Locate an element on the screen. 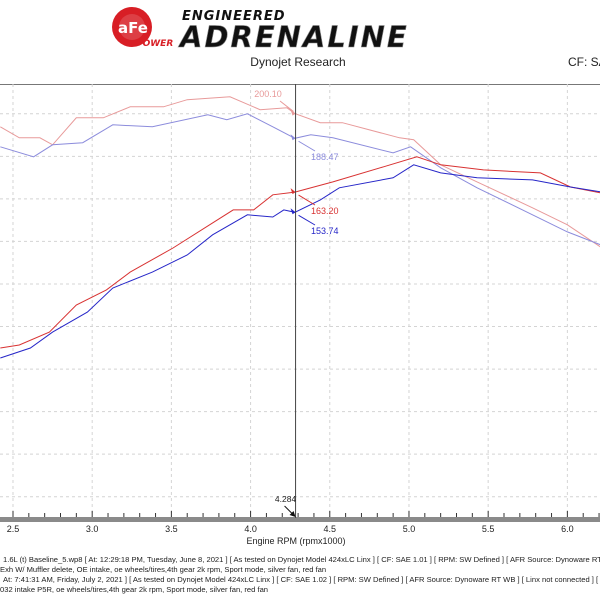 The image size is (600, 600). chart-title: Dynojet Research is located at coordinates (298, 62).